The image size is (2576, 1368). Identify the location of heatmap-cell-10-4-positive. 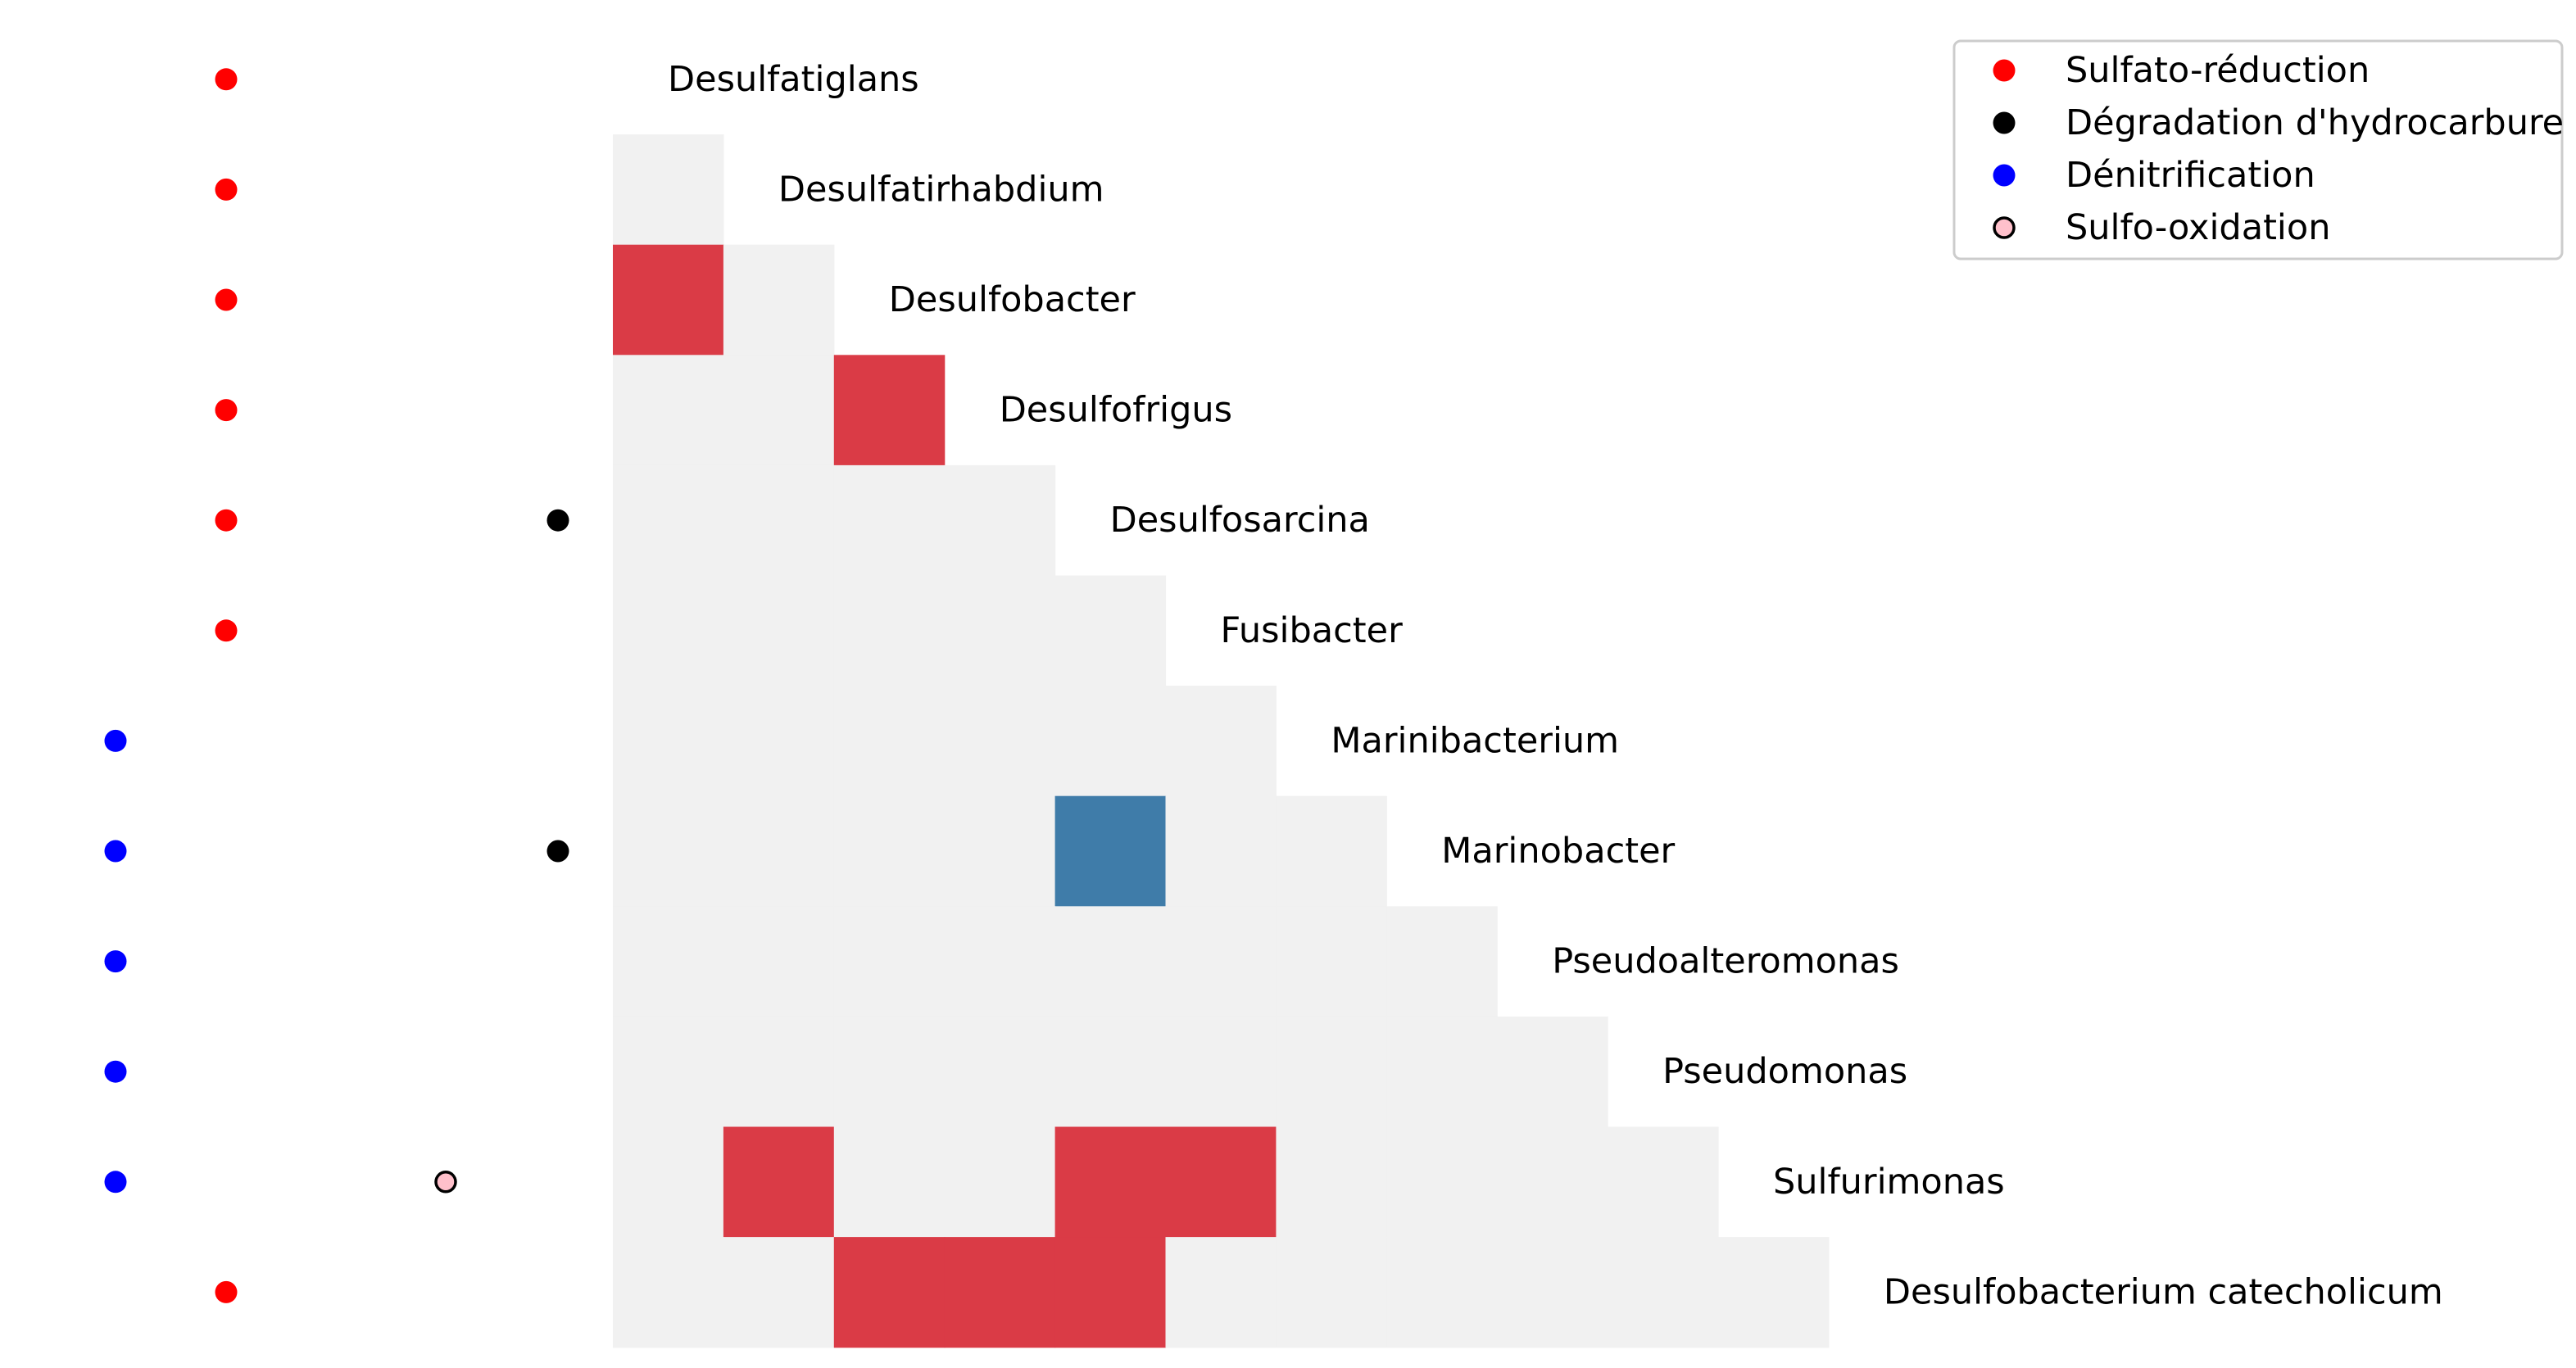
(1110, 1182).